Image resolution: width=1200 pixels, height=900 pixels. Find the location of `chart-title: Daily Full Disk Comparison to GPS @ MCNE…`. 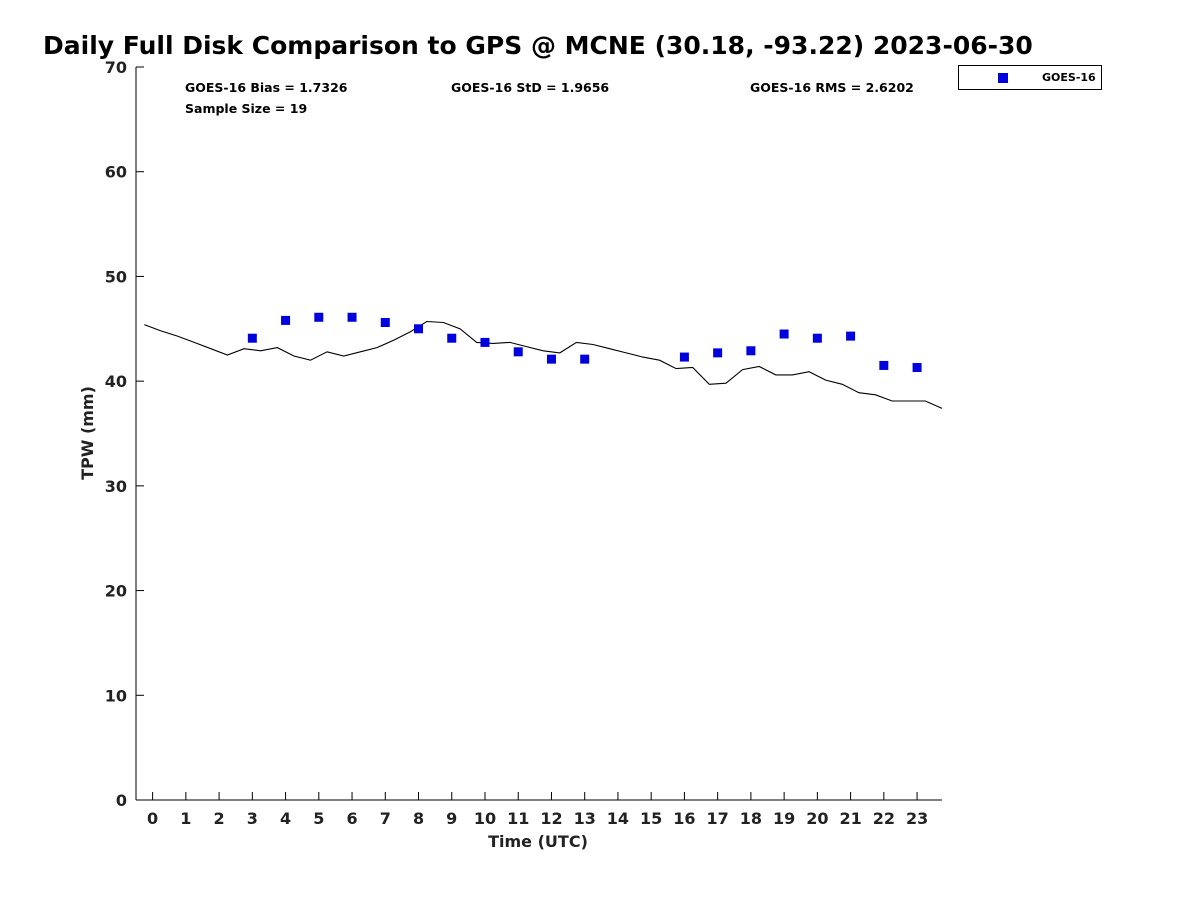

chart-title: Daily Full Disk Comparison to GPS @ MCNE… is located at coordinates (538, 45).